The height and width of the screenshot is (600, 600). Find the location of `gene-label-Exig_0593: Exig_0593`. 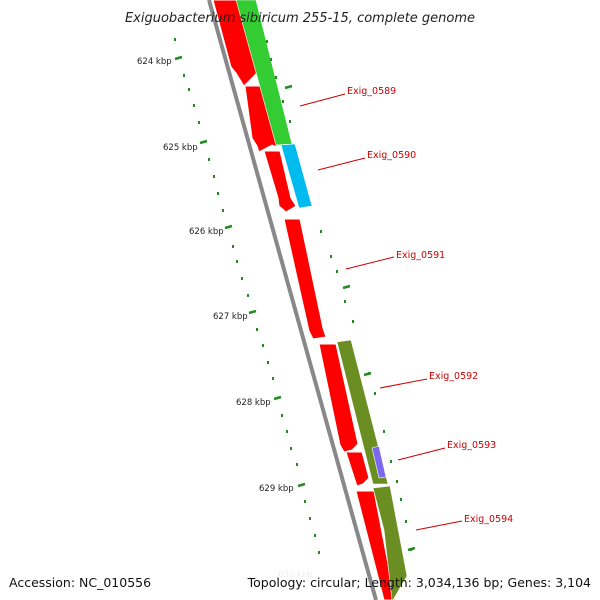

gene-label-Exig_0593: Exig_0593 is located at coordinates (471, 445).